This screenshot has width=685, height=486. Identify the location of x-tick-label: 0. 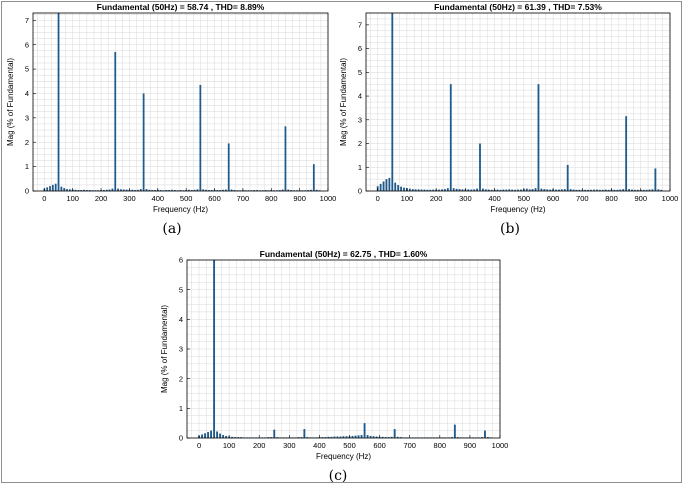
(199, 445).